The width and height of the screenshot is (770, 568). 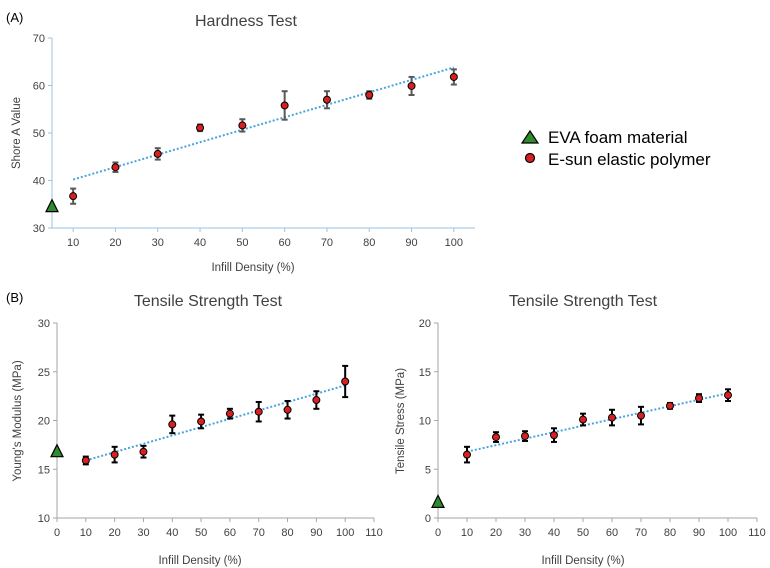 What do you see at coordinates (14, 17) in the screenshot?
I see `panel-label-a: (A)` at bounding box center [14, 17].